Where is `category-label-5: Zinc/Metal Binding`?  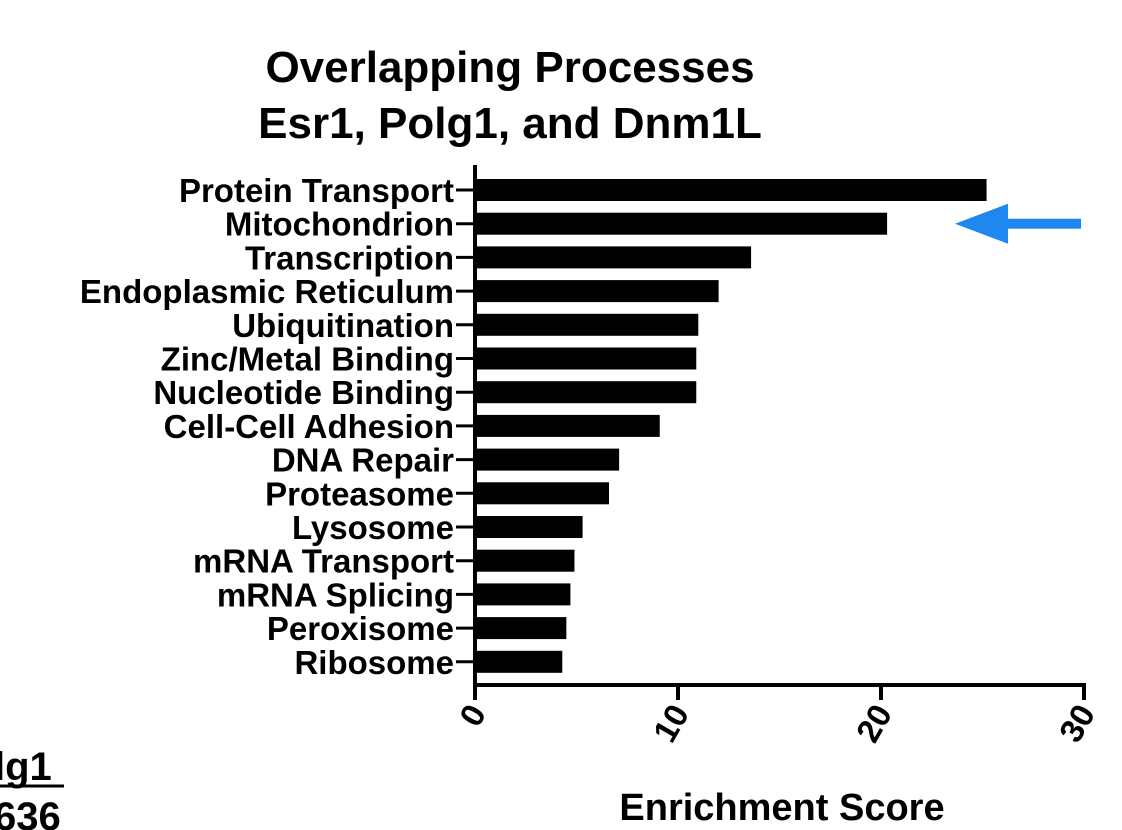
category-label-5: Zinc/Metal Binding is located at coordinates (307, 359).